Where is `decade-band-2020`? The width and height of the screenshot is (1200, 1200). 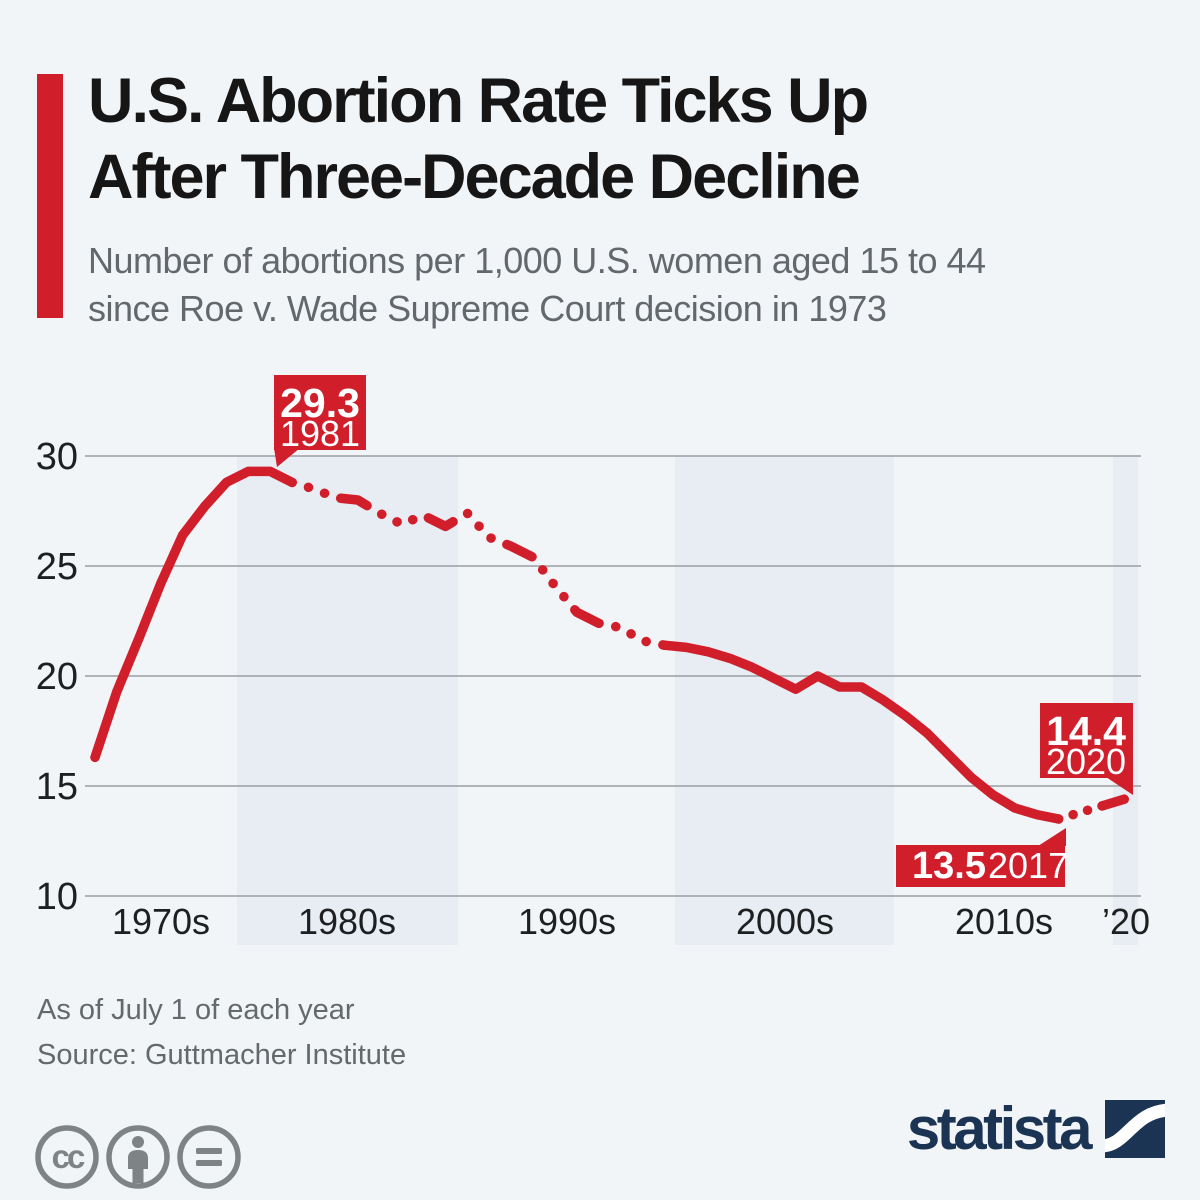 decade-band-2020 is located at coordinates (1125, 700).